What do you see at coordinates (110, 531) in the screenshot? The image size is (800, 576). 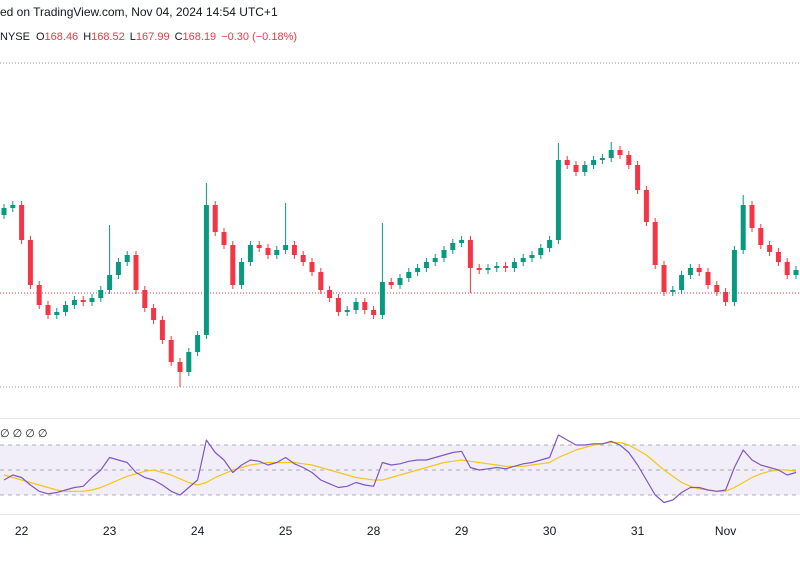 I see `x-tick-label: 23` at bounding box center [110, 531].